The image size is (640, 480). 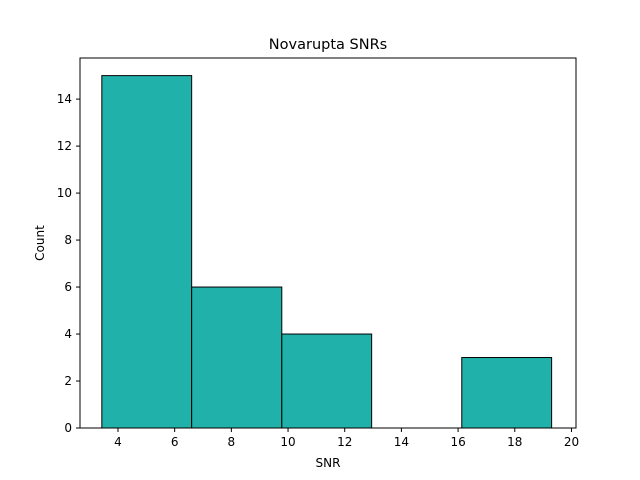 What do you see at coordinates (118, 442) in the screenshot?
I see `x-tick-label: 4` at bounding box center [118, 442].